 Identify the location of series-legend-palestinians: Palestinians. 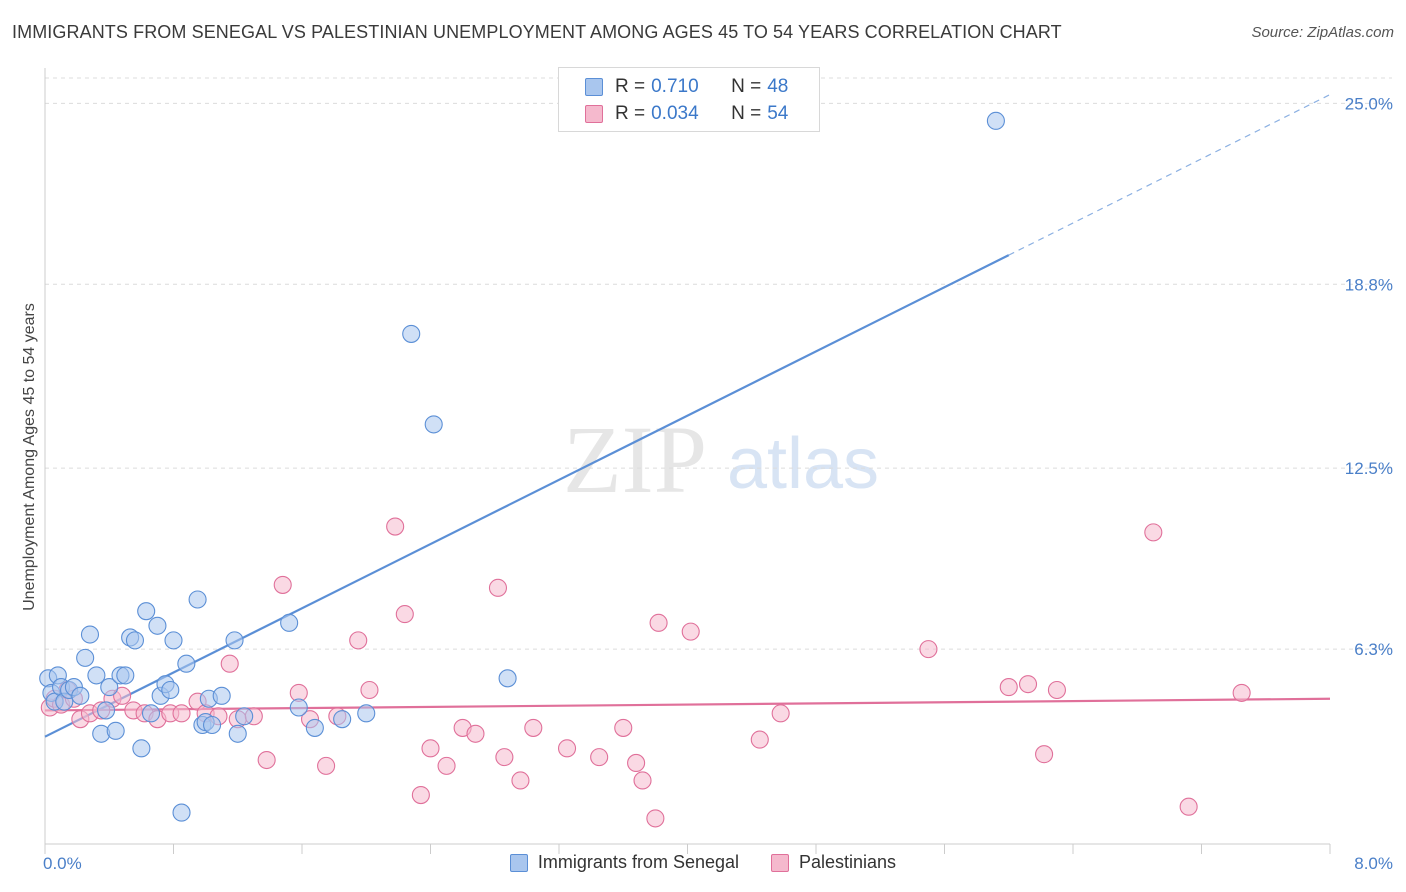
(833, 862).